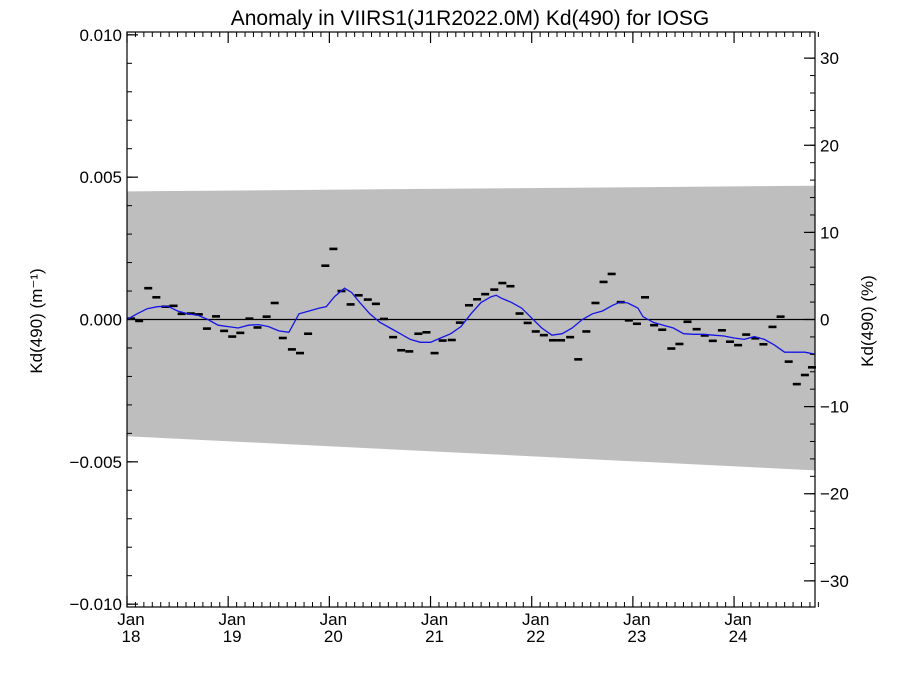 The image size is (900, 675). I want to click on left-tick-label: −0.010, so click(96, 604).